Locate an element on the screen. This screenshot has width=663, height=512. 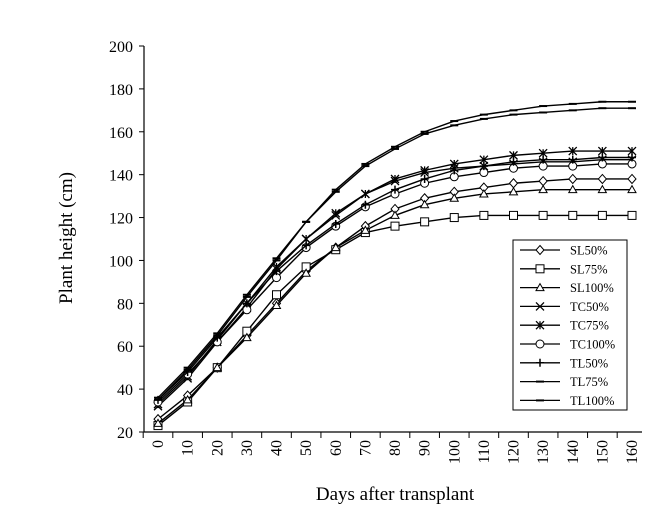
legend-label: SL100% is located at coordinates (592, 288).